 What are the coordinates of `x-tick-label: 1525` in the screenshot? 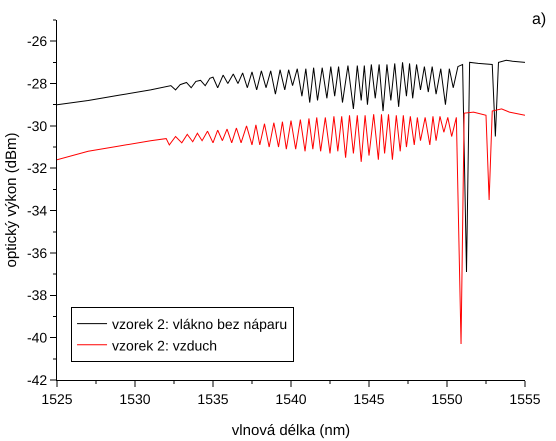 It's located at (57, 398).